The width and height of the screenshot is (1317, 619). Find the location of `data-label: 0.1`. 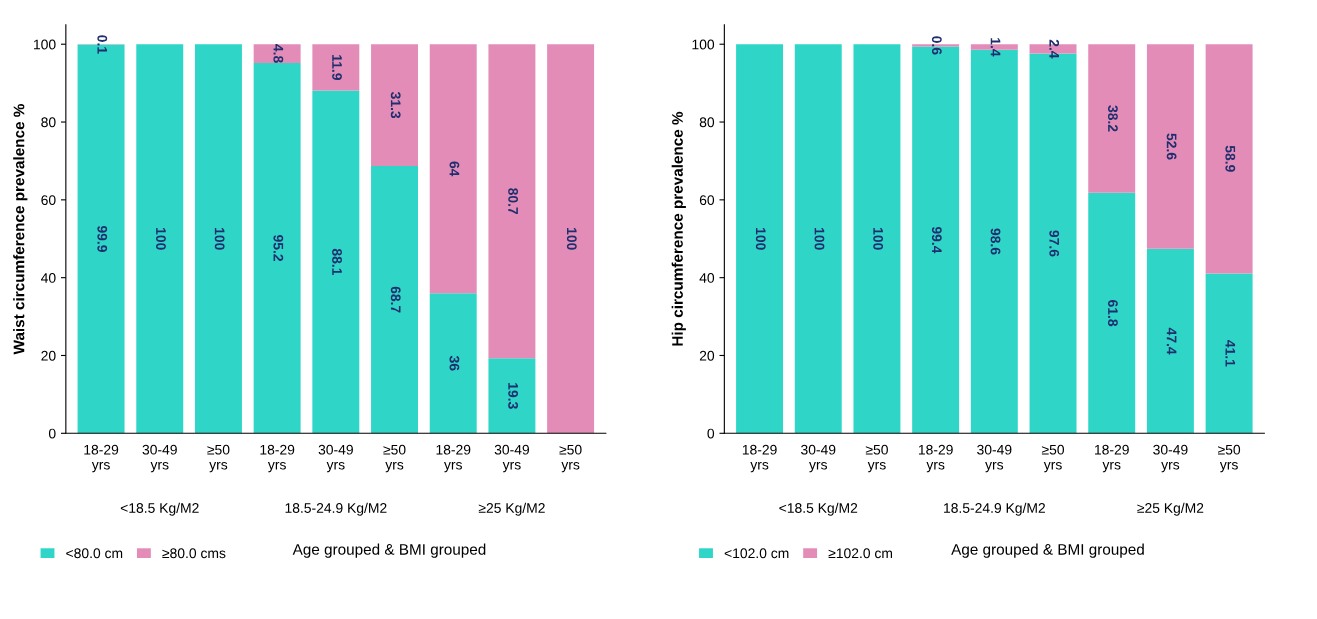

data-label: 0.1 is located at coordinates (102, 44).